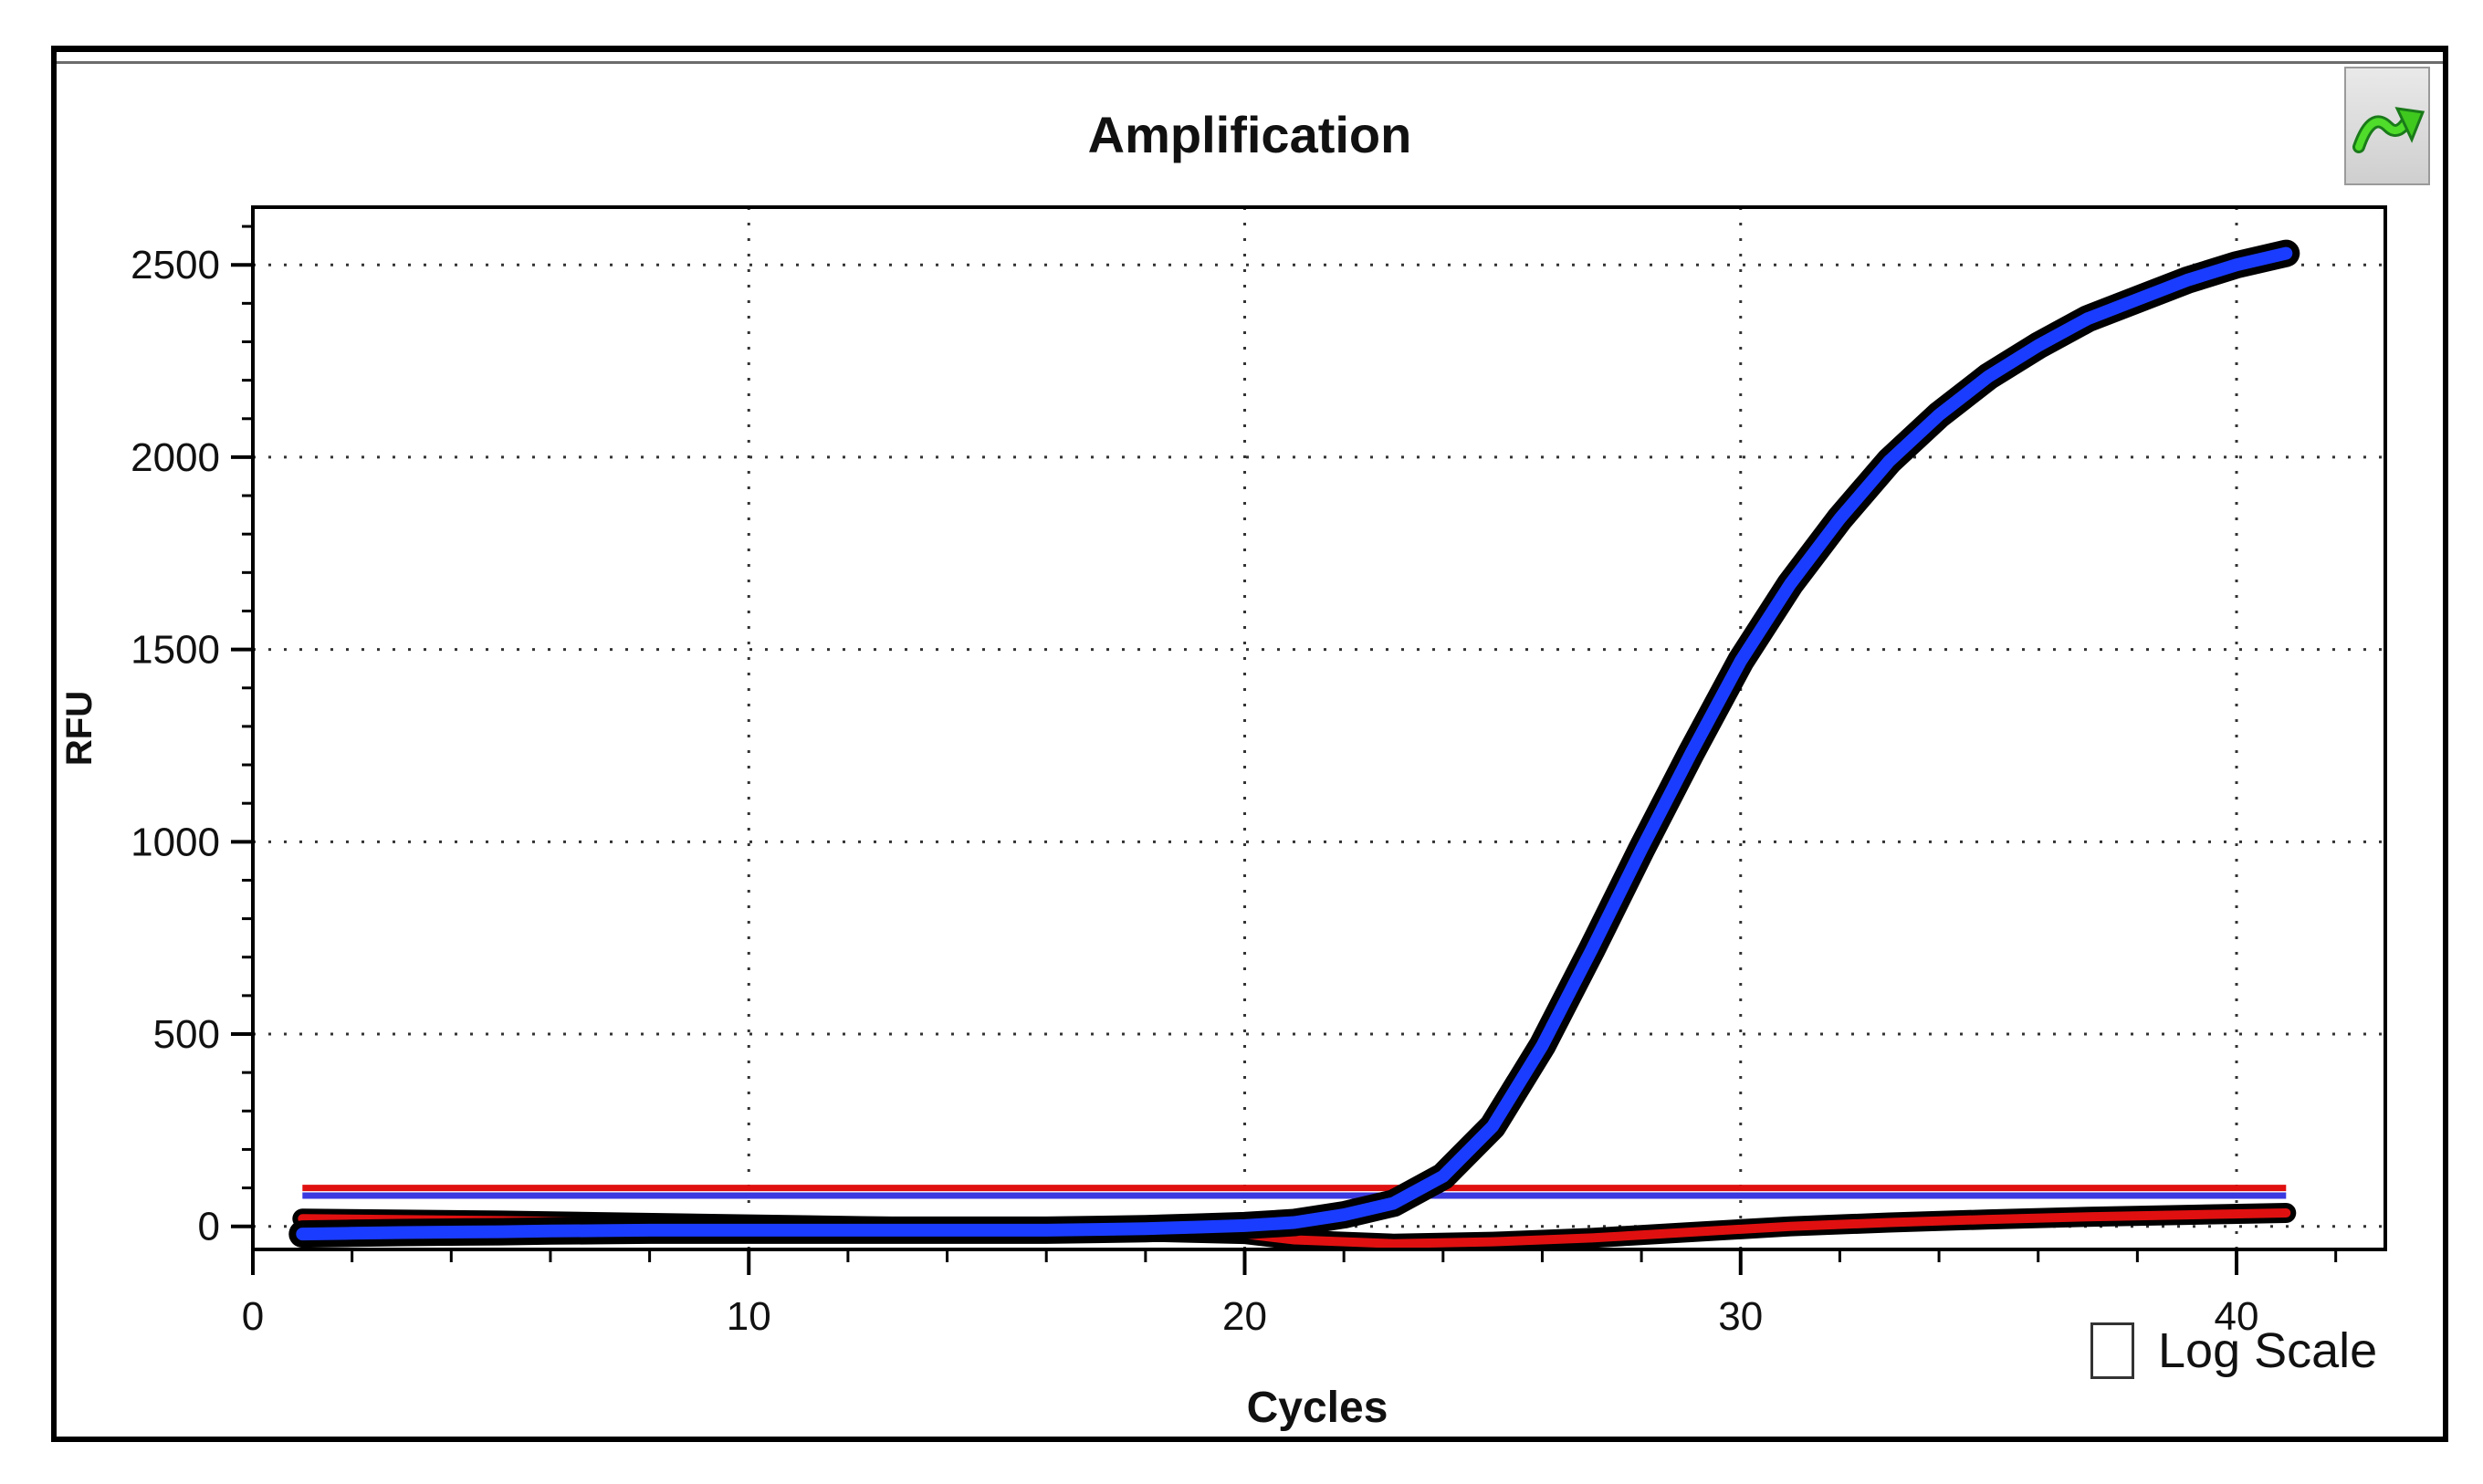  I want to click on y-tick-label: 0, so click(209, 1227).